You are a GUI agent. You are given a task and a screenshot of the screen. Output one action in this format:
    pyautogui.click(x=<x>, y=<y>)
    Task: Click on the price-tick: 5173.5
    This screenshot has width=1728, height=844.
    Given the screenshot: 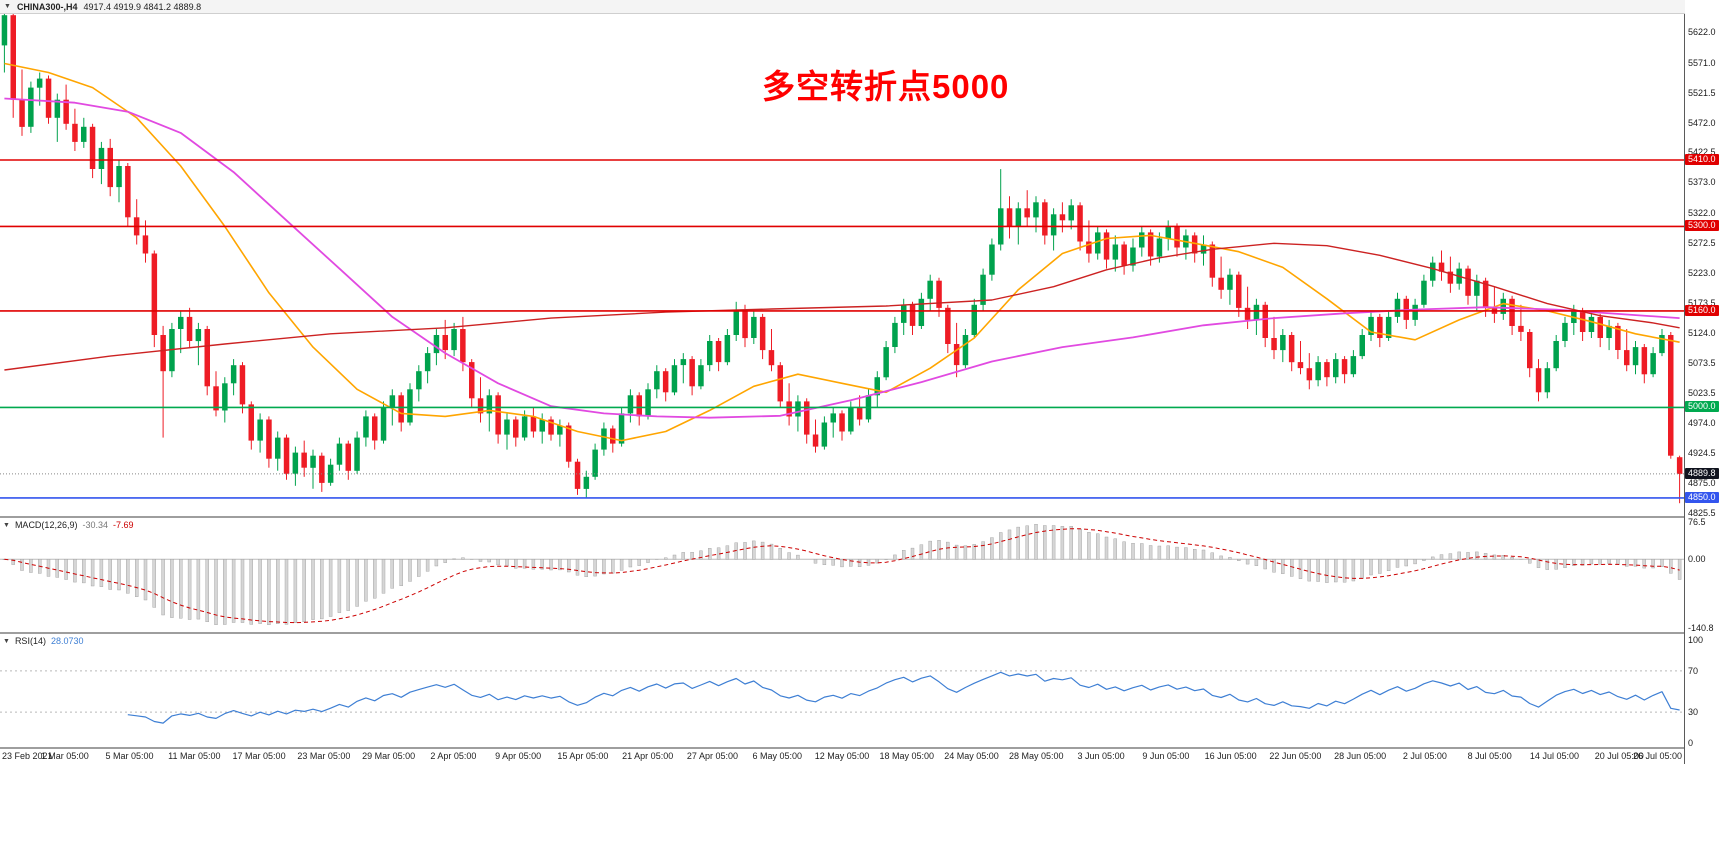 What is the action you would take?
    pyautogui.click(x=1702, y=302)
    